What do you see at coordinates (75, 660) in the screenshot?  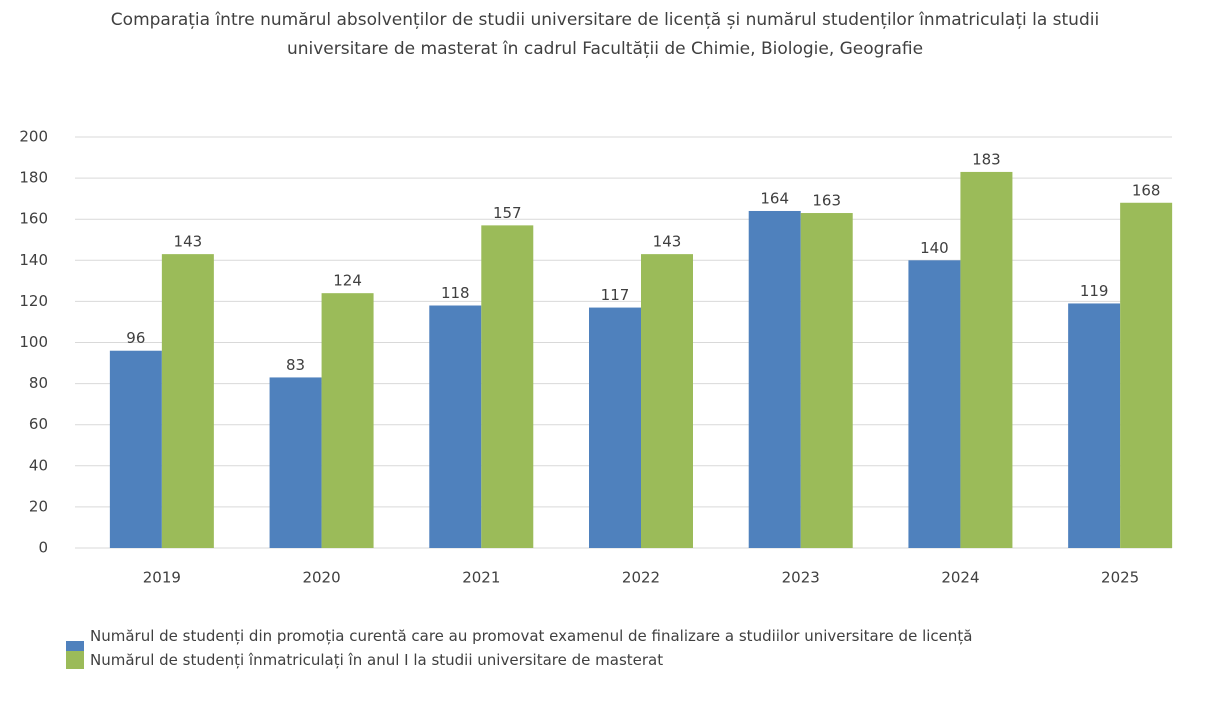 I see `legend-swatch` at bounding box center [75, 660].